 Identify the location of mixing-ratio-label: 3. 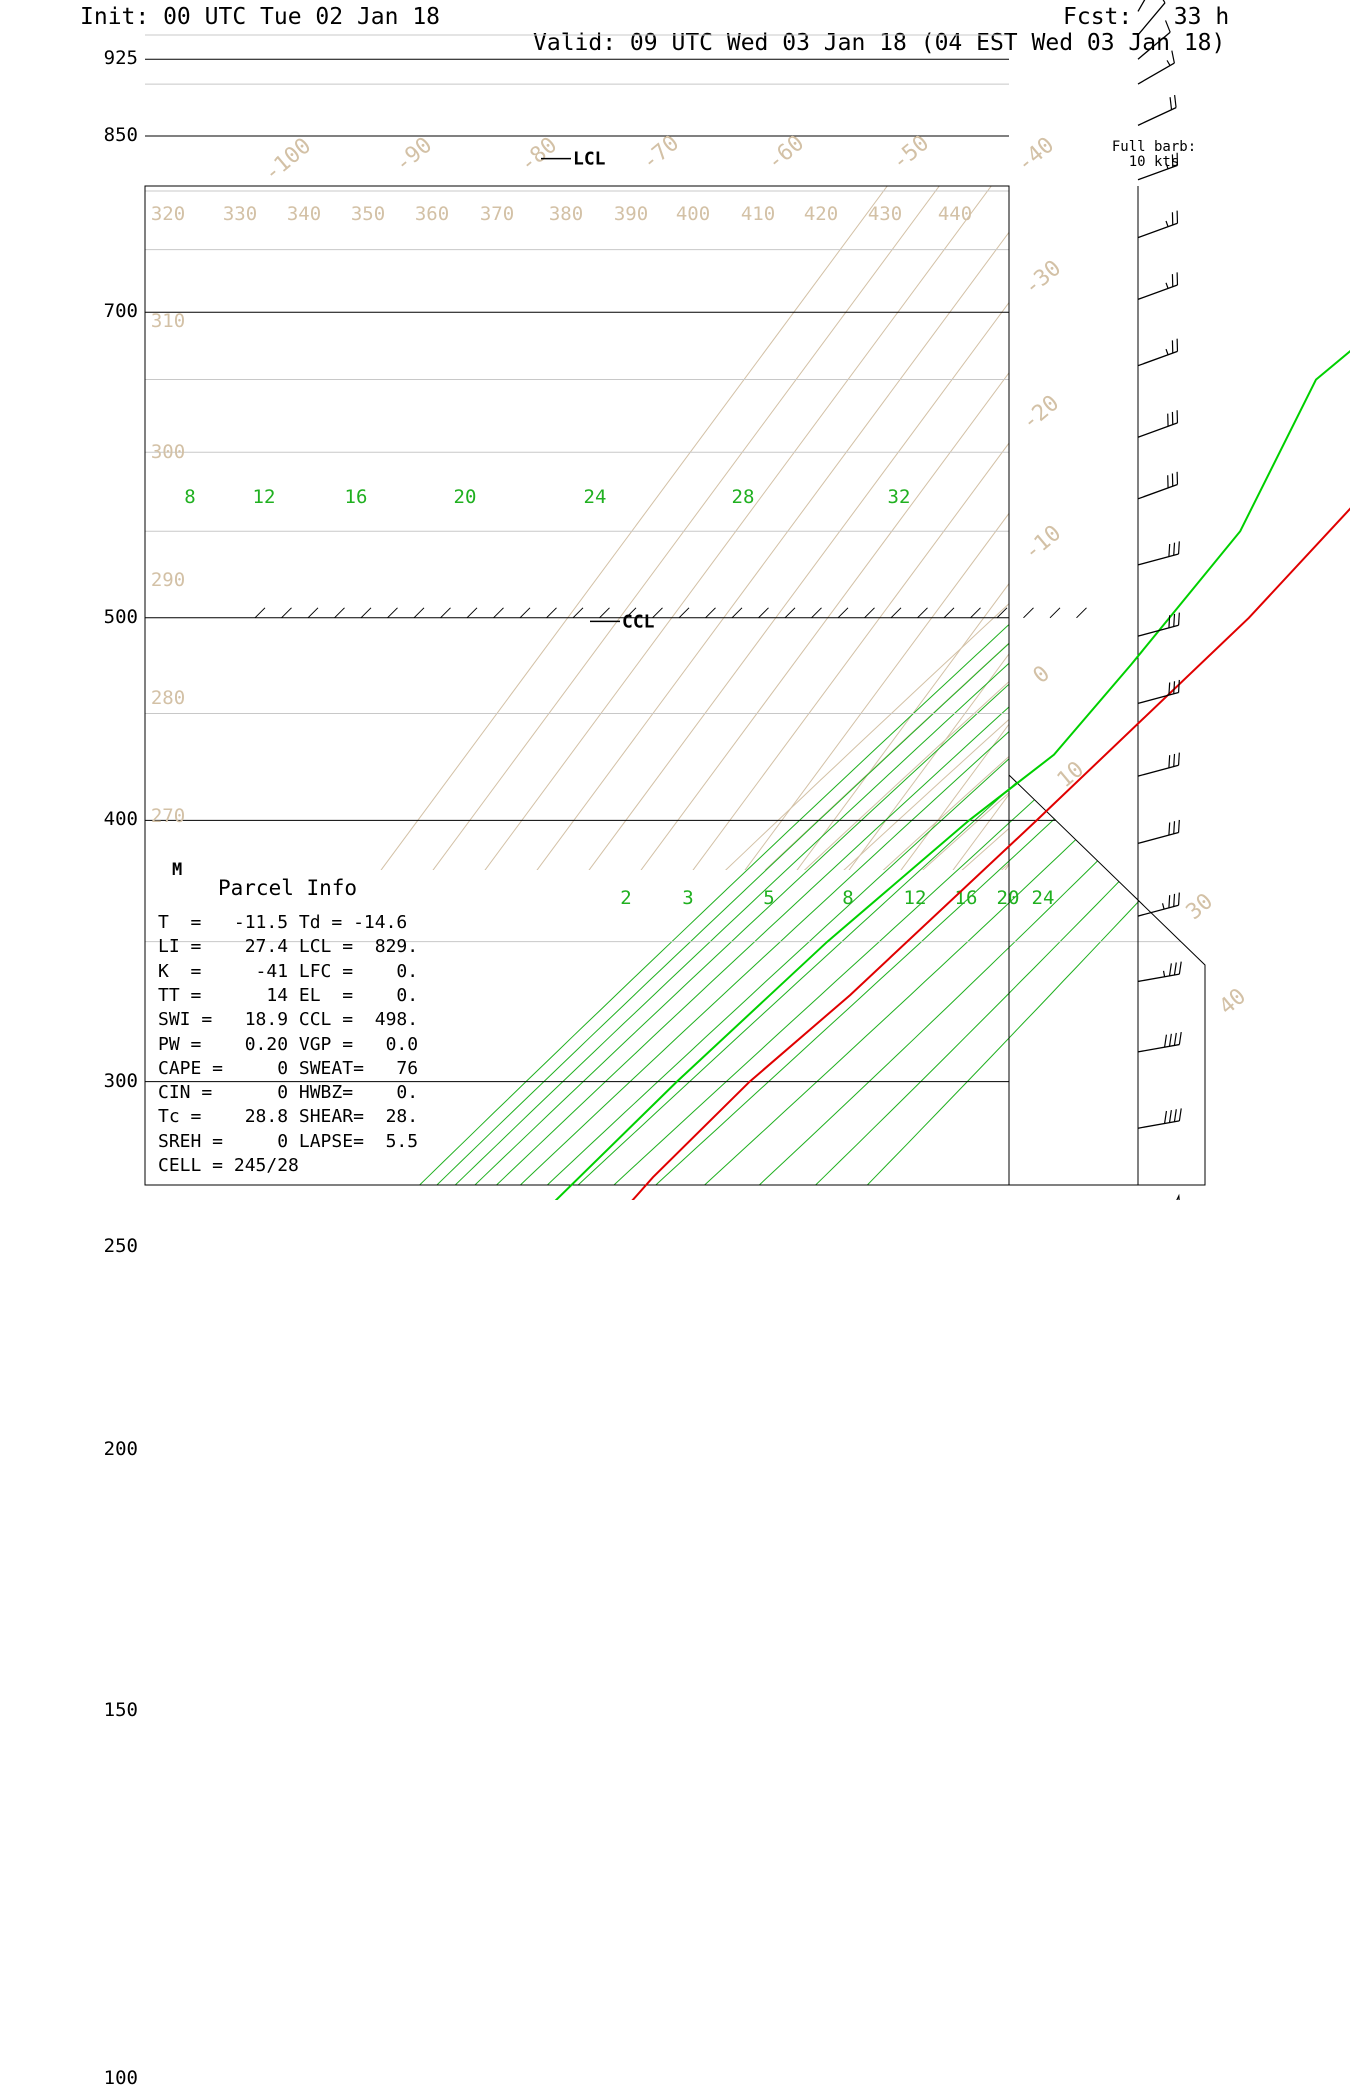
(687, 898).